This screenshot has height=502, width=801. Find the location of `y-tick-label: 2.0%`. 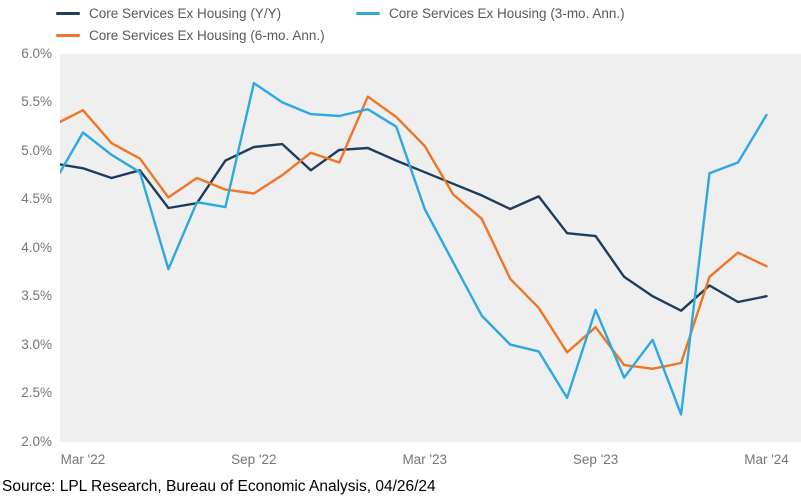

y-tick-label: 2.0% is located at coordinates (36, 441).